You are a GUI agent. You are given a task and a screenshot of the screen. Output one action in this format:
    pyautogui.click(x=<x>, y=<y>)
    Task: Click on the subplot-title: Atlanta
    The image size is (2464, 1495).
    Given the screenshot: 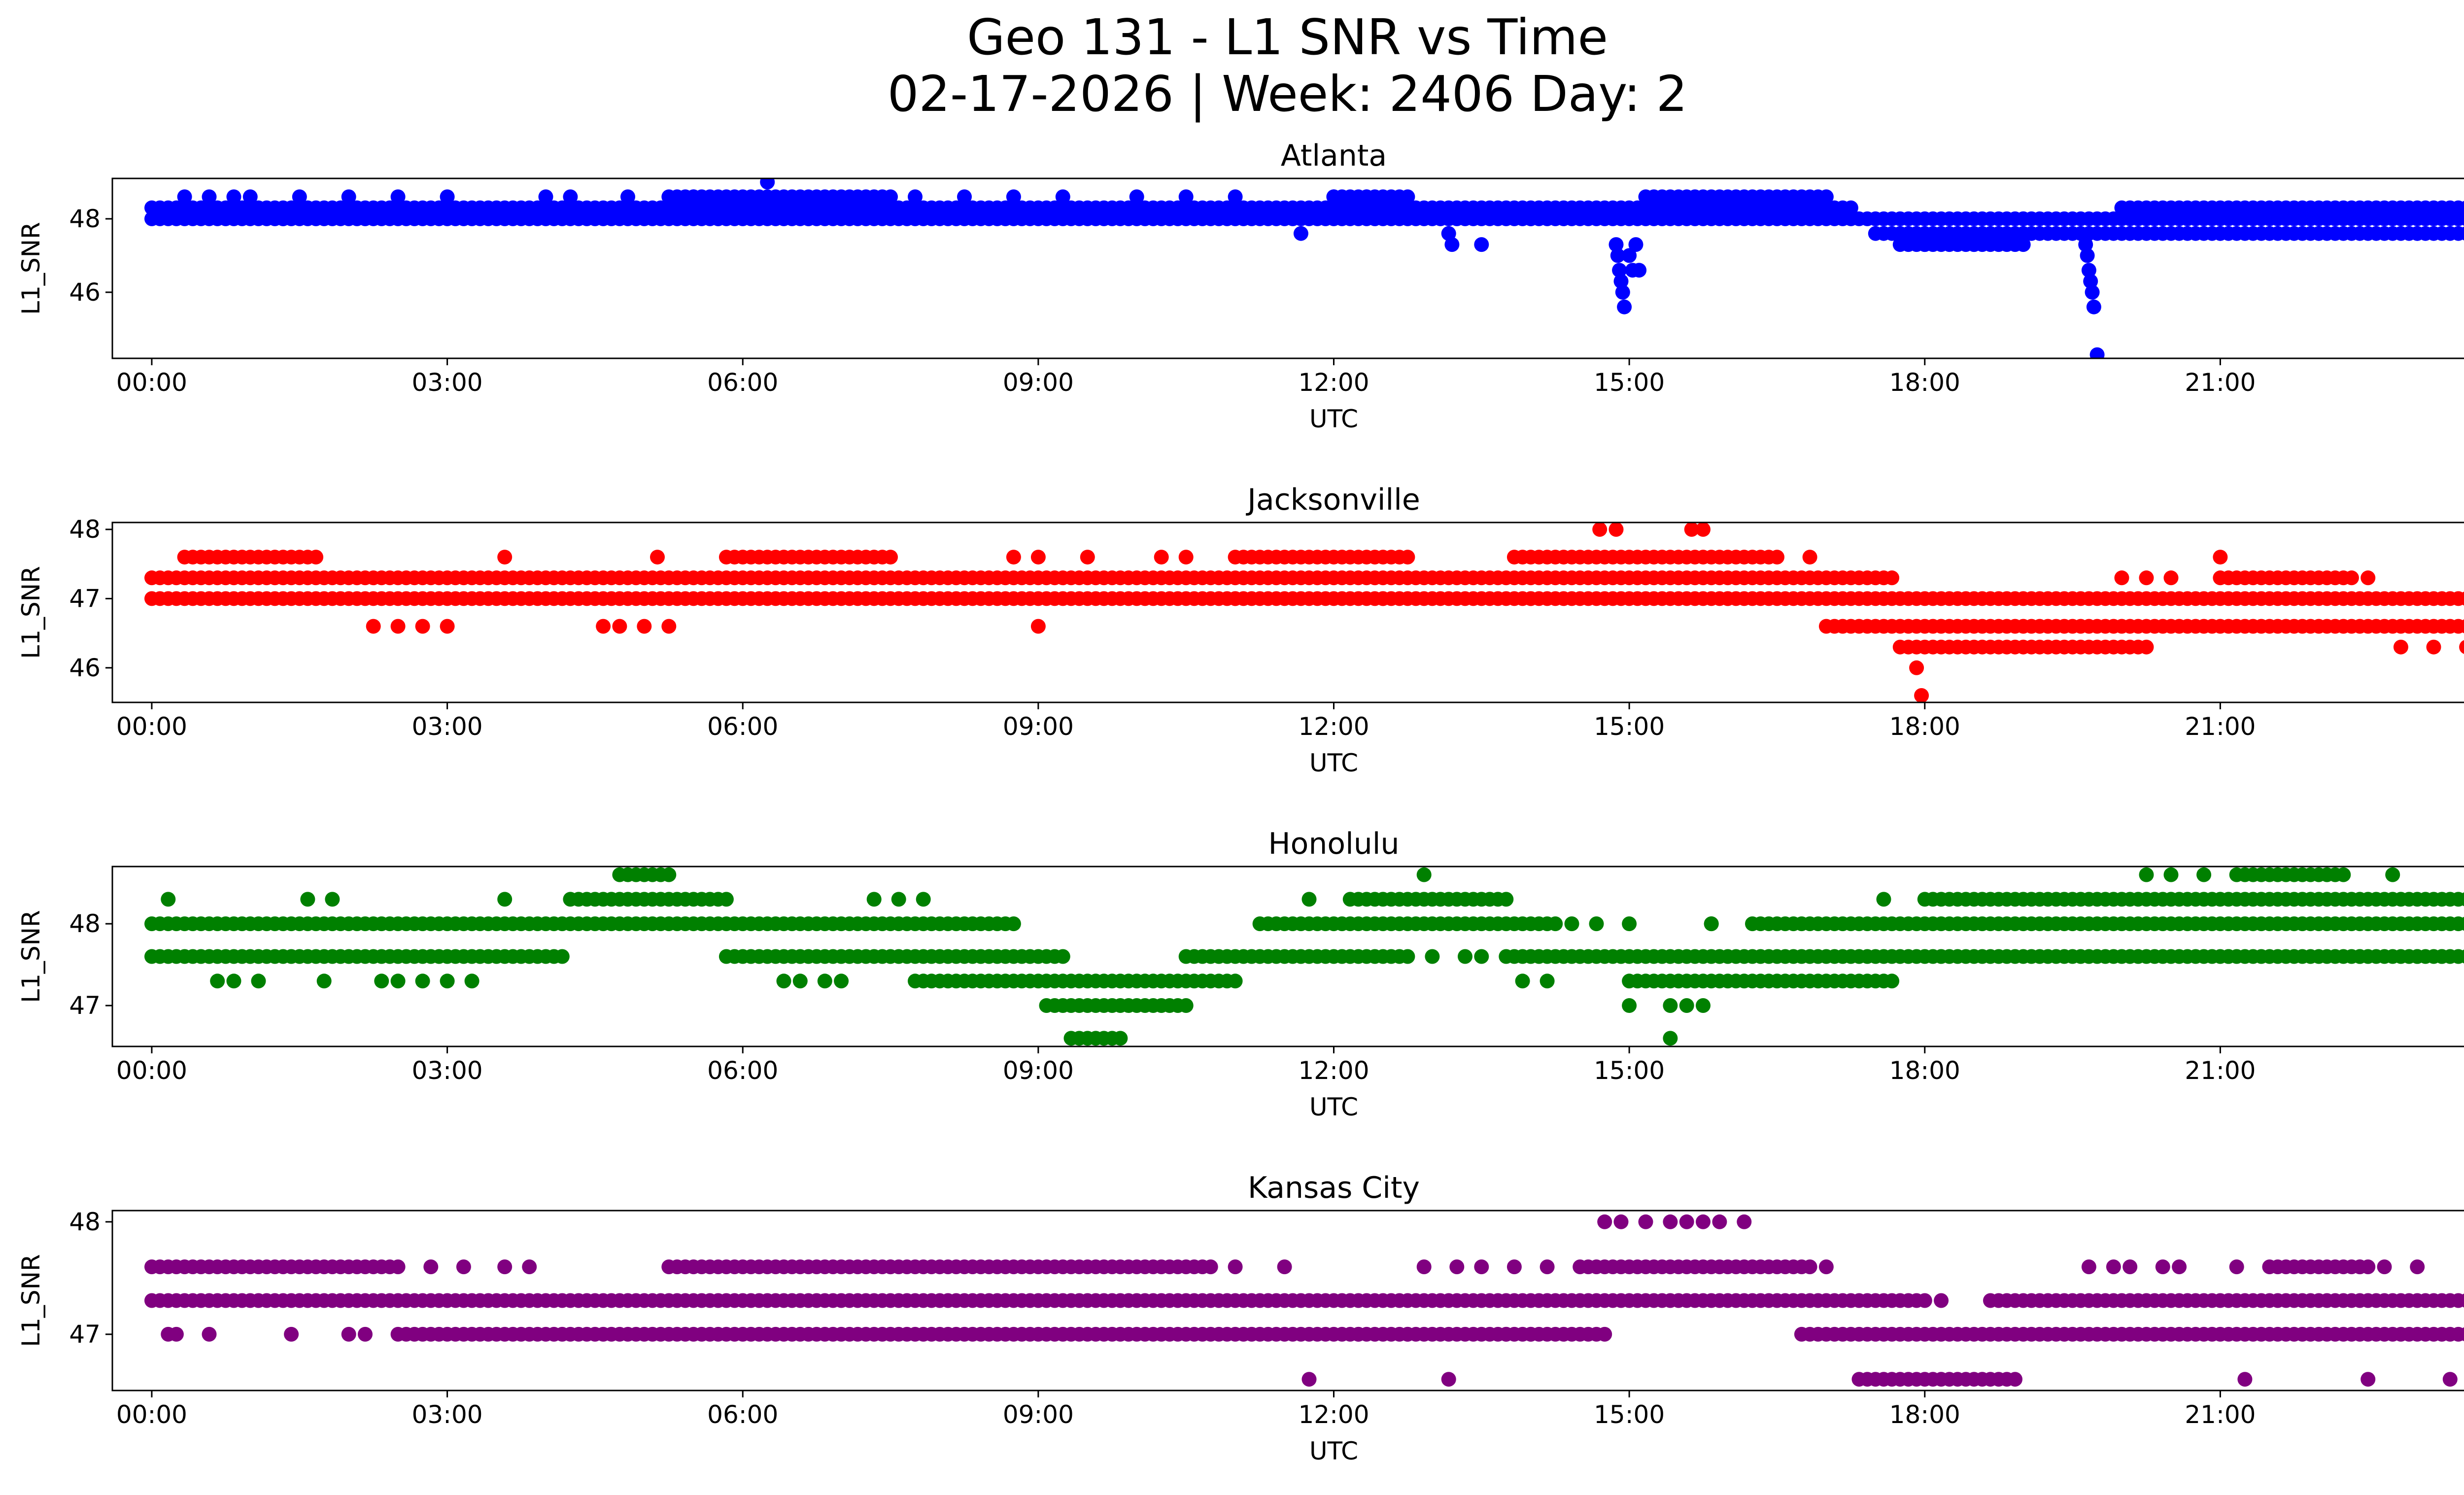 What is the action you would take?
    pyautogui.click(x=1334, y=156)
    